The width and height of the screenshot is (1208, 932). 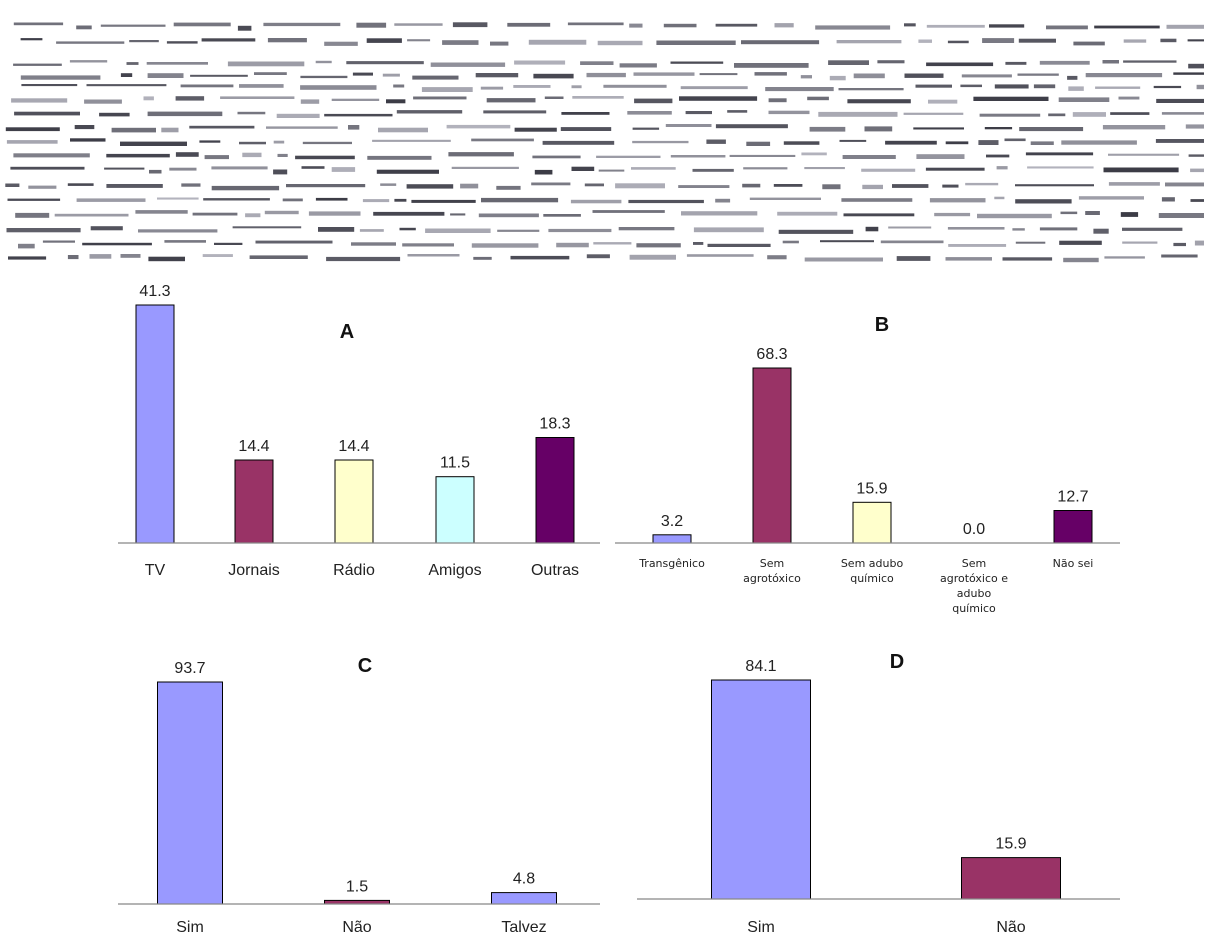 What do you see at coordinates (347, 332) in the screenshot?
I see `panel-letter: A` at bounding box center [347, 332].